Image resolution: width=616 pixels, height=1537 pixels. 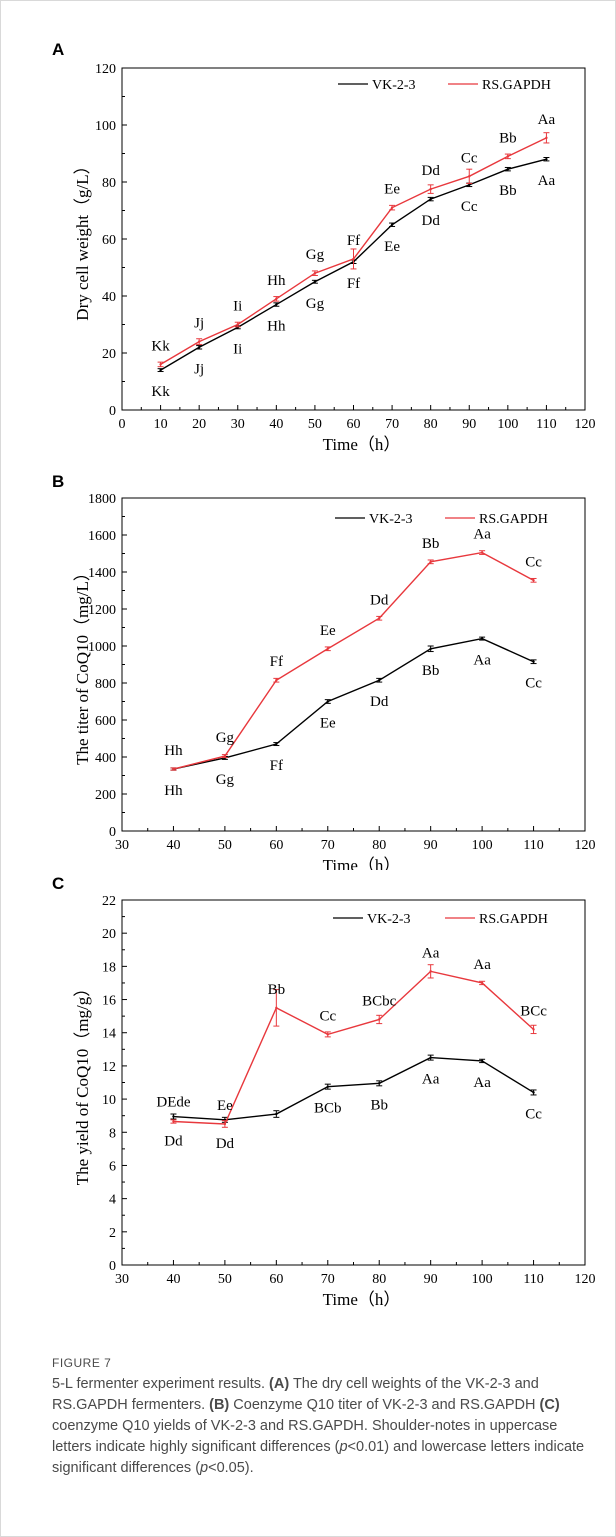 I want to click on y-tick-label: 80, so click(x=109, y=183).